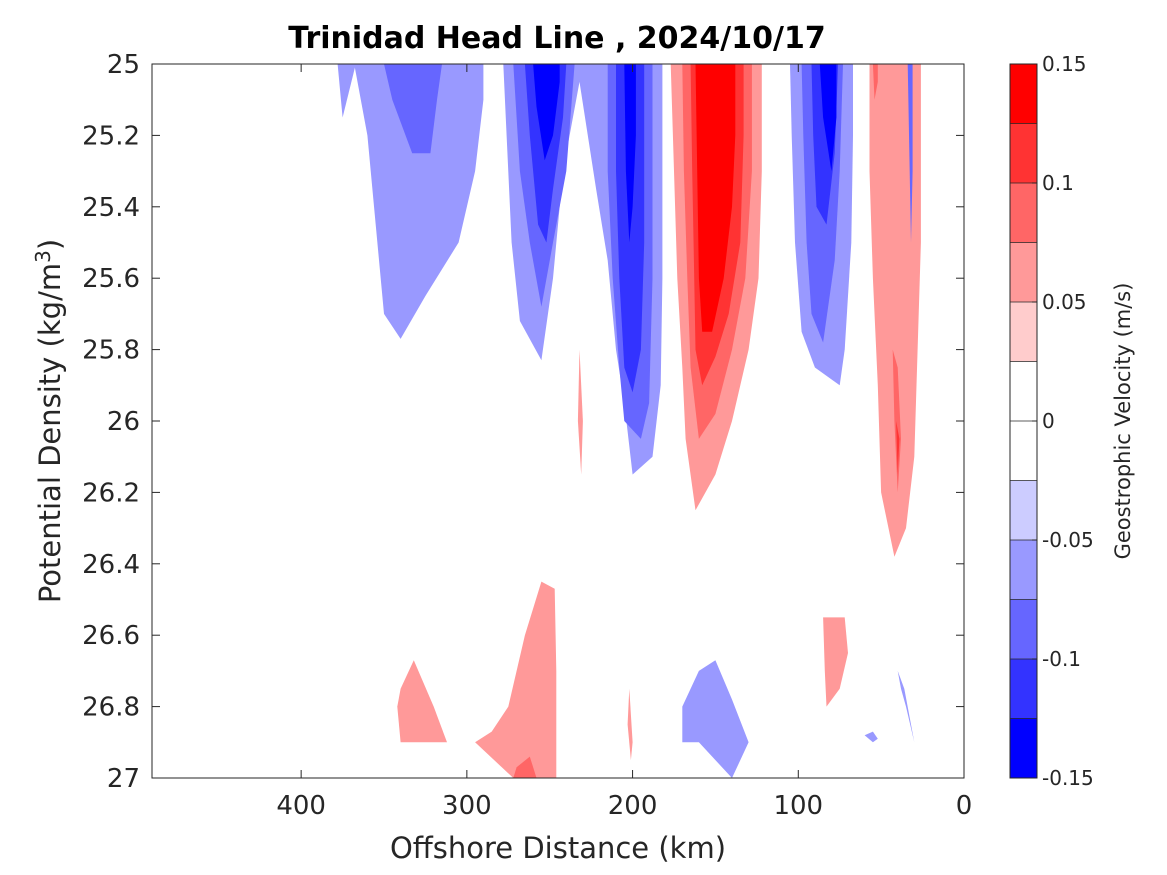 The image size is (1167, 875). What do you see at coordinates (1048, 421) in the screenshot?
I see `colorbar-tick-label: 0` at bounding box center [1048, 421].